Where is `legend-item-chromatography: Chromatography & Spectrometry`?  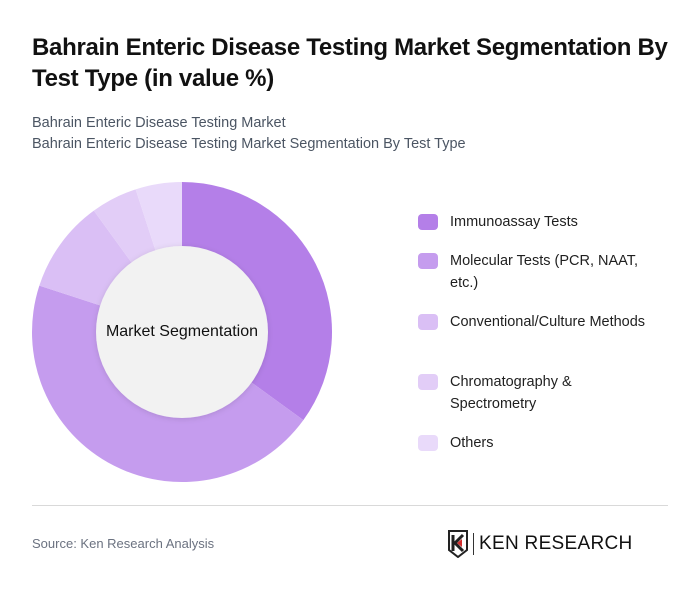
legend-item-chromatography: Chromatography & Spectrometry is located at coordinates (543, 393).